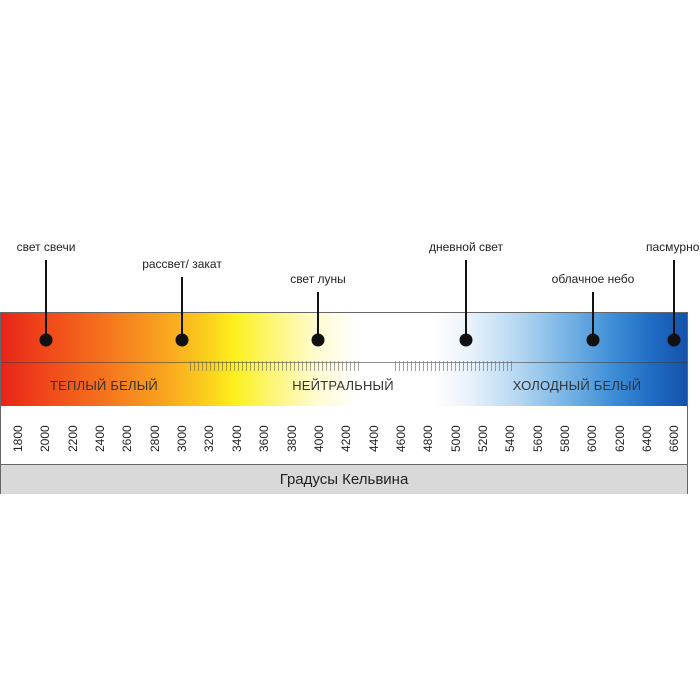 The image size is (700, 700). I want to click on marker-dot-candle, so click(46, 340).